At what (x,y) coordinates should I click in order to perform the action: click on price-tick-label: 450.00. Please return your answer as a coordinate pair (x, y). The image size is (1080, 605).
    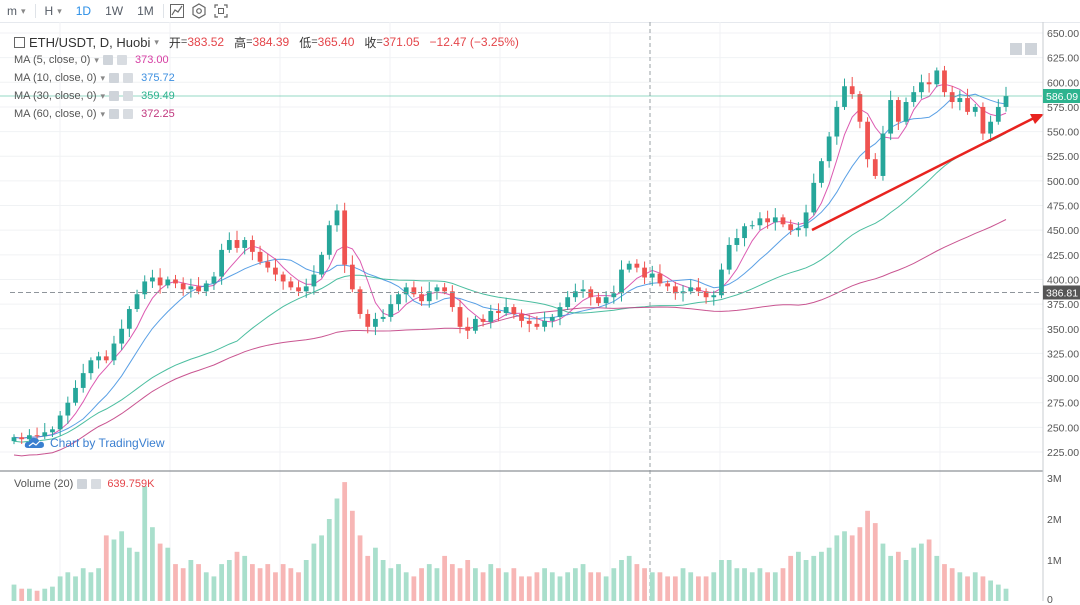
    Looking at the image, I should click on (1063, 231).